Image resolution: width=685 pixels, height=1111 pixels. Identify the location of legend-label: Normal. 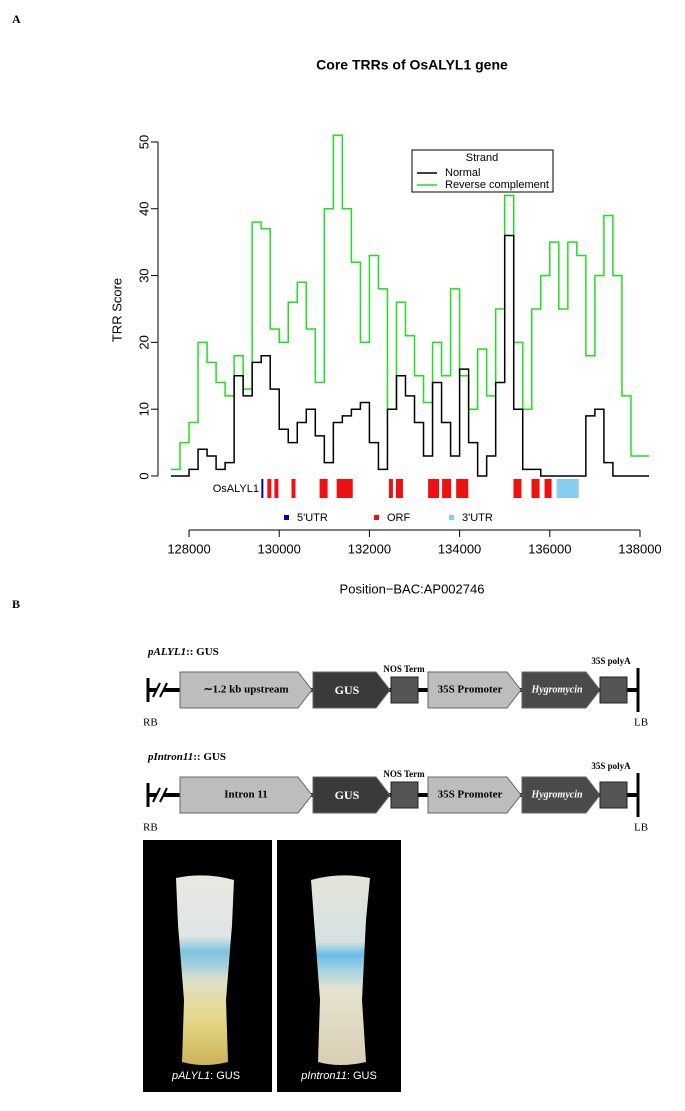
(462, 173).